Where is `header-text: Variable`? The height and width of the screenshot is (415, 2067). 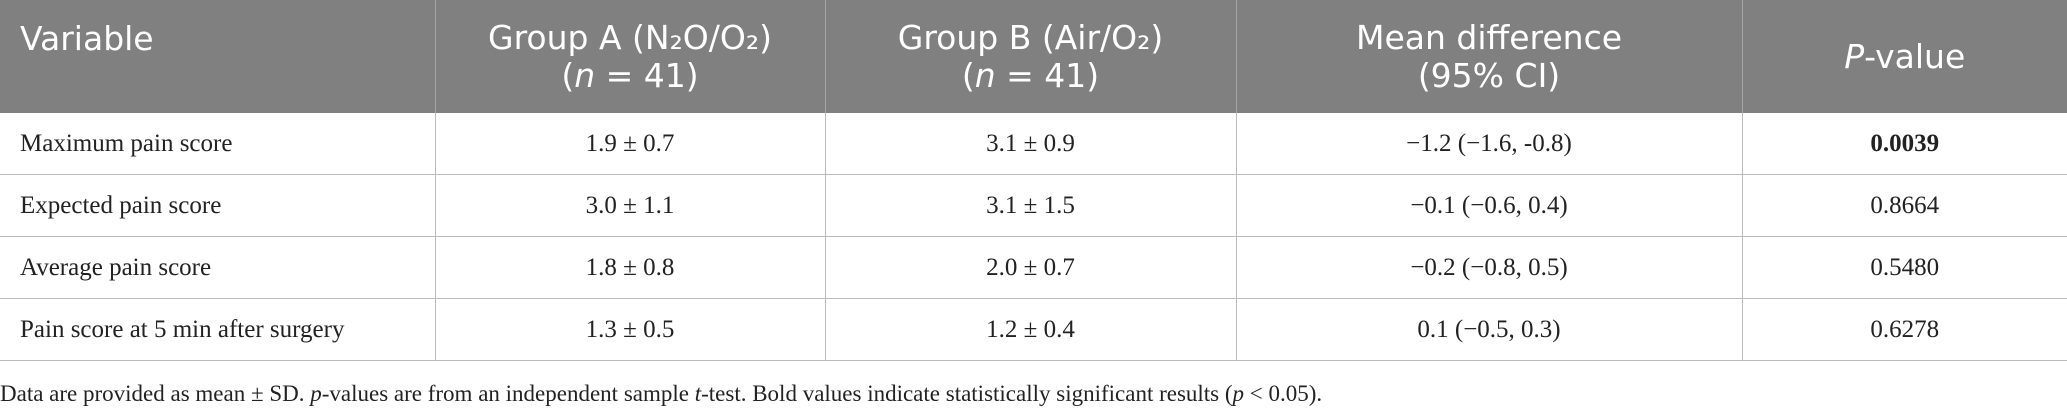 header-text: Variable is located at coordinates (87, 38).